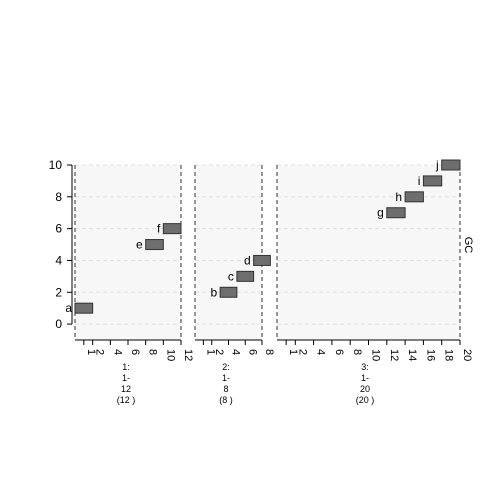 The height and width of the screenshot is (504, 504). What do you see at coordinates (451, 165) in the screenshot?
I see `segment-j` at bounding box center [451, 165].